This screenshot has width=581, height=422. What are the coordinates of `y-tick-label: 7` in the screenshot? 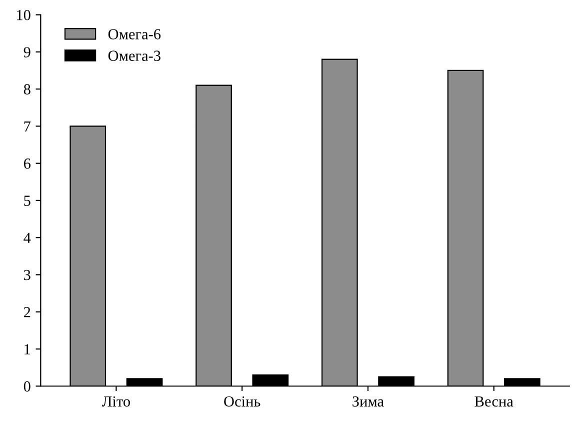 It's located at (27, 126).